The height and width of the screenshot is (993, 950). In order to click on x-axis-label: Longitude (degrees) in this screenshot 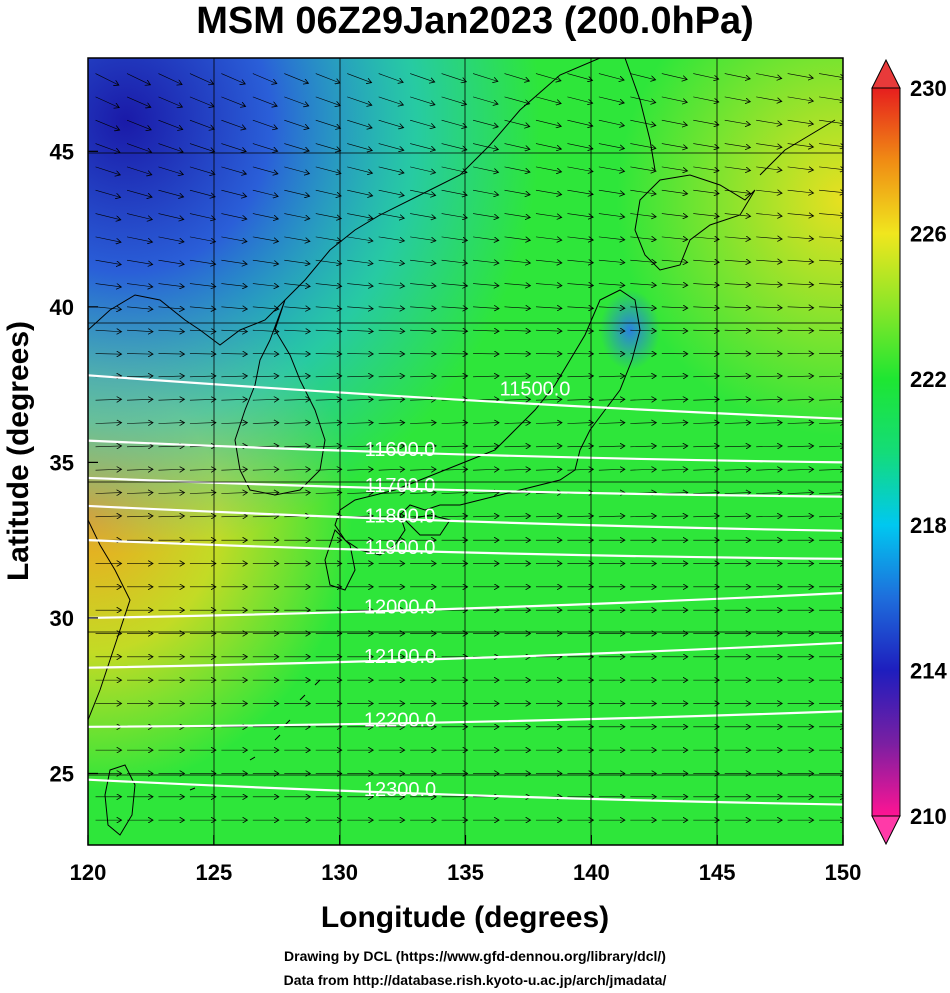, I will do `click(465, 917)`.